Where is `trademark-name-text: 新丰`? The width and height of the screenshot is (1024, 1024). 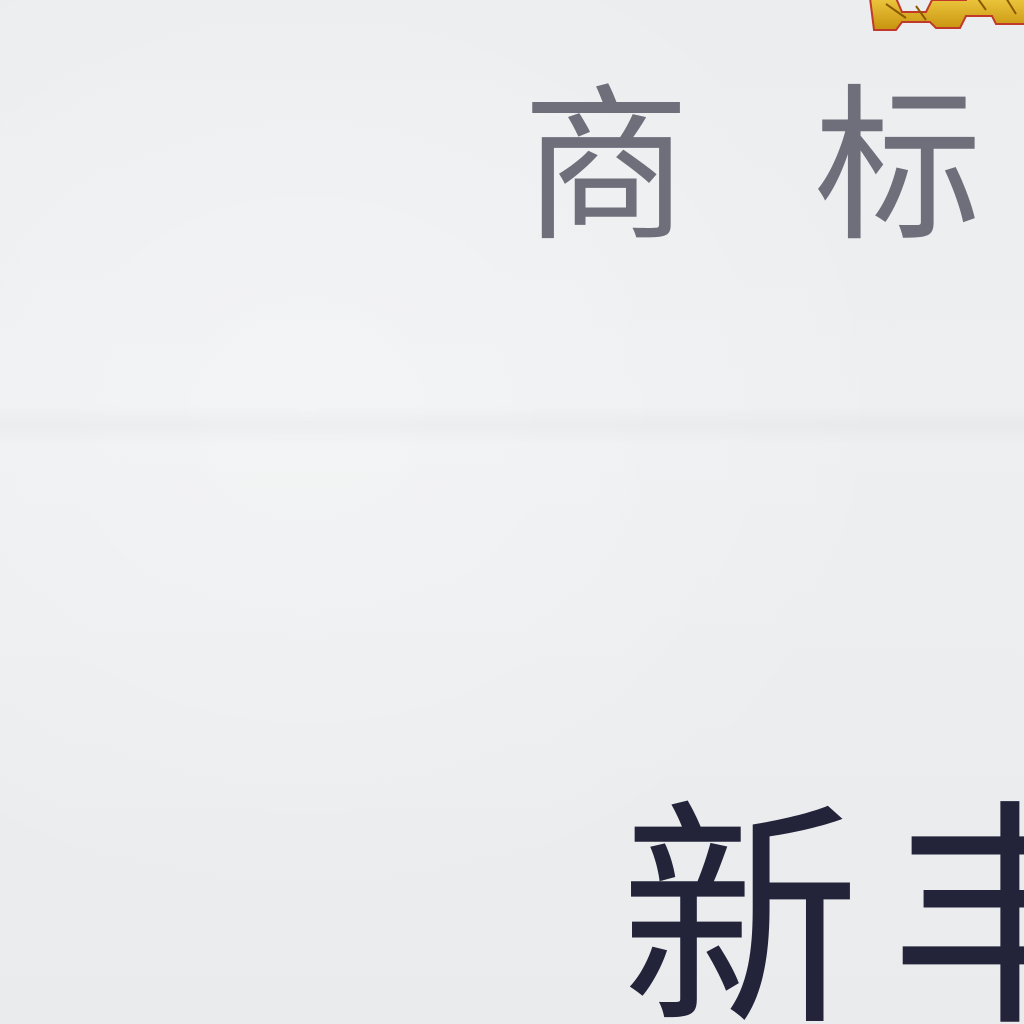
trademark-name-text: 新丰 is located at coordinates (822, 902).